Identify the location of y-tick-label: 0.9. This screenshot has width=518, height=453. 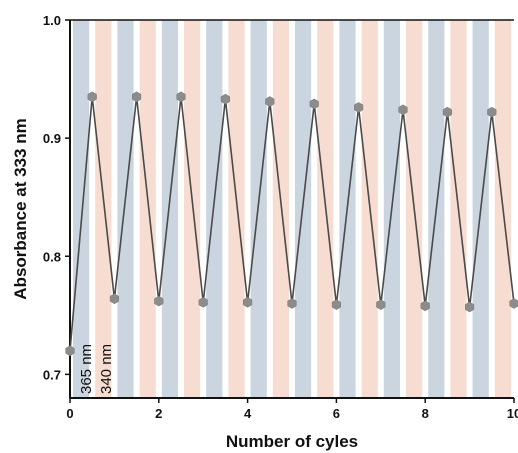
(52, 138).